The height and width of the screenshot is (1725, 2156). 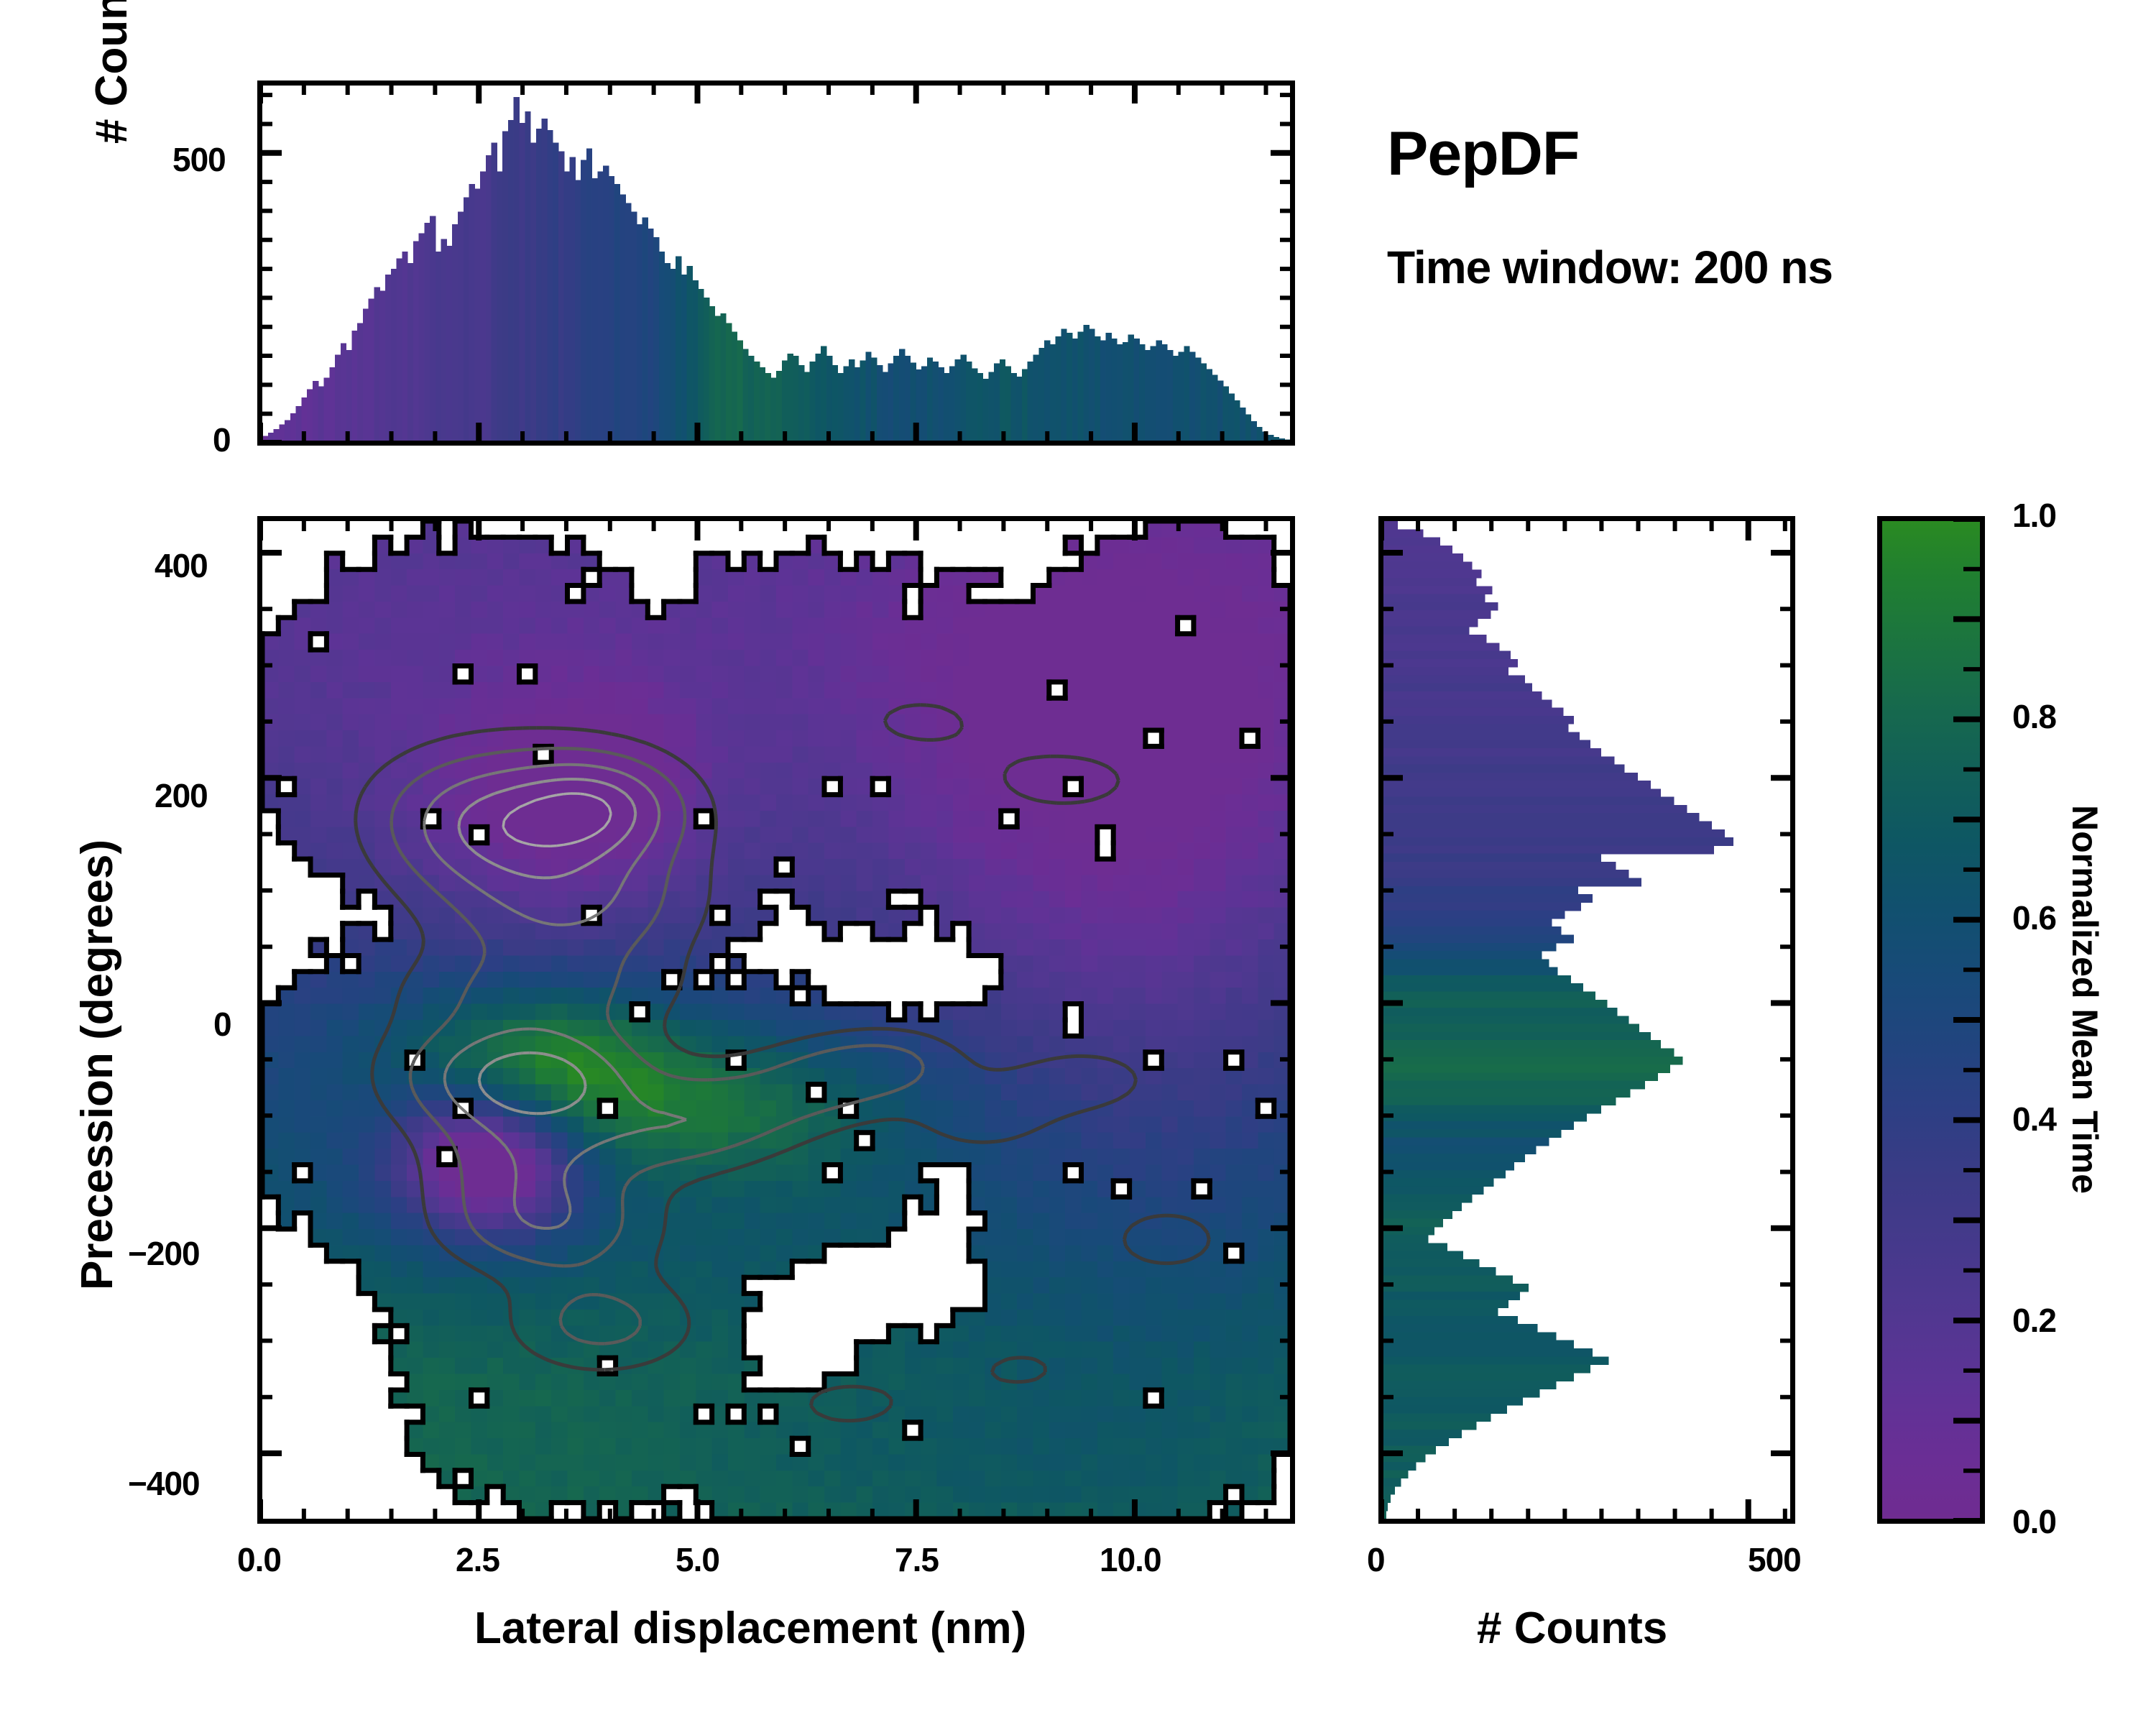 I want to click on main-xtick-0: 0.0, so click(x=259, y=1559).